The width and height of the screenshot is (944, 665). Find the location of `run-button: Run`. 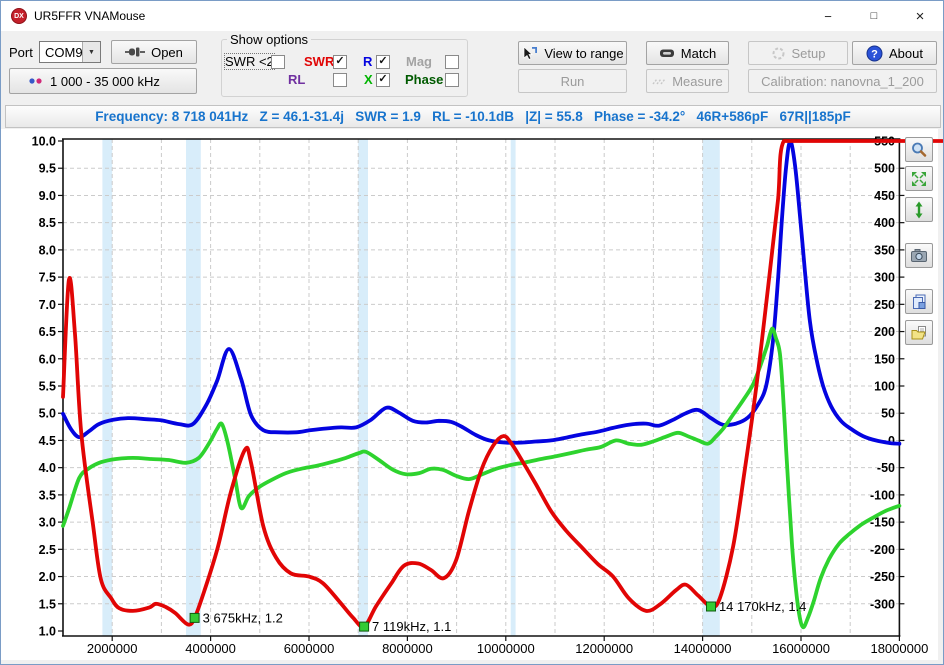

run-button: Run is located at coordinates (572, 81).